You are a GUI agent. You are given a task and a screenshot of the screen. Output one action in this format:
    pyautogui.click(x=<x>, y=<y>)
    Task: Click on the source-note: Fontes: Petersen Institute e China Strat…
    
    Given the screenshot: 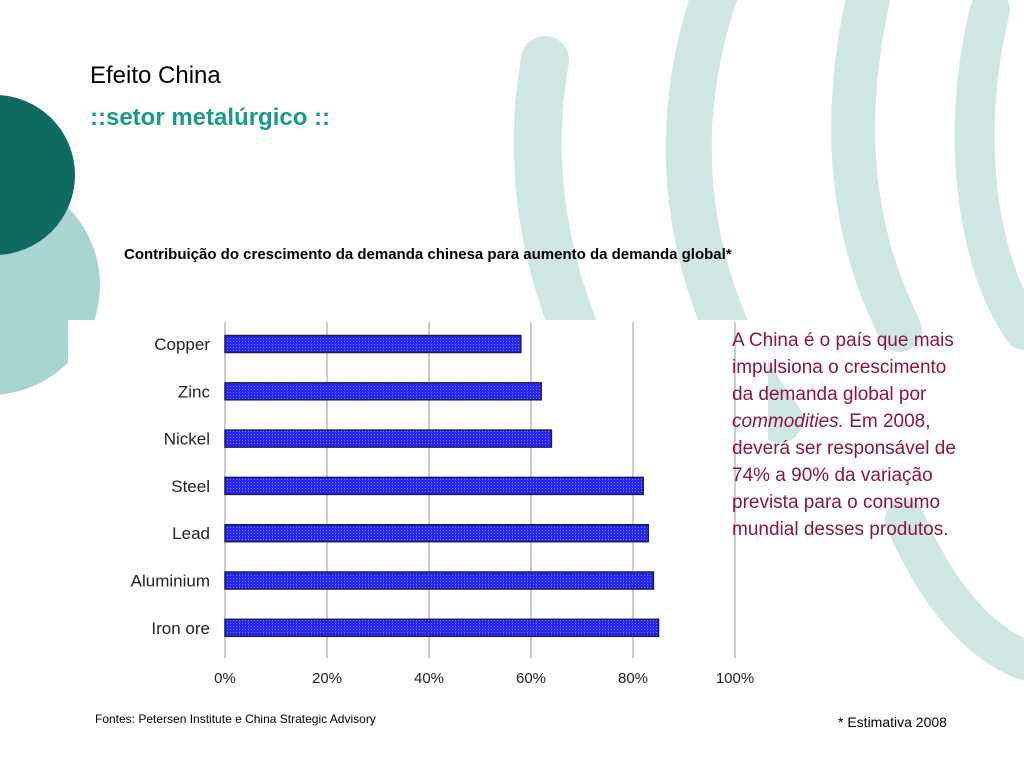 What is the action you would take?
    pyautogui.click(x=235, y=719)
    